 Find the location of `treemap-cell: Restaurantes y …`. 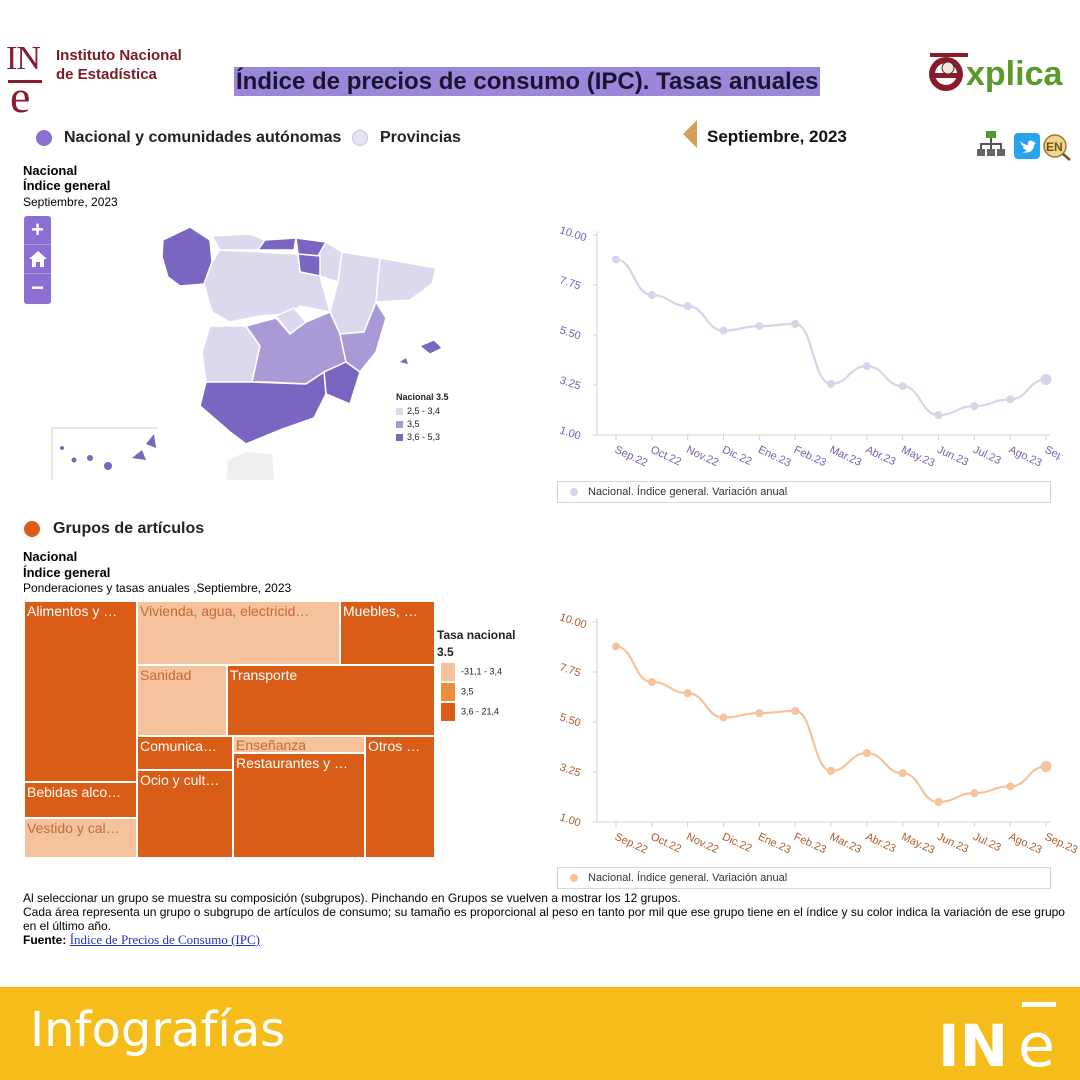

treemap-cell: Restaurantes y … is located at coordinates (299, 805).